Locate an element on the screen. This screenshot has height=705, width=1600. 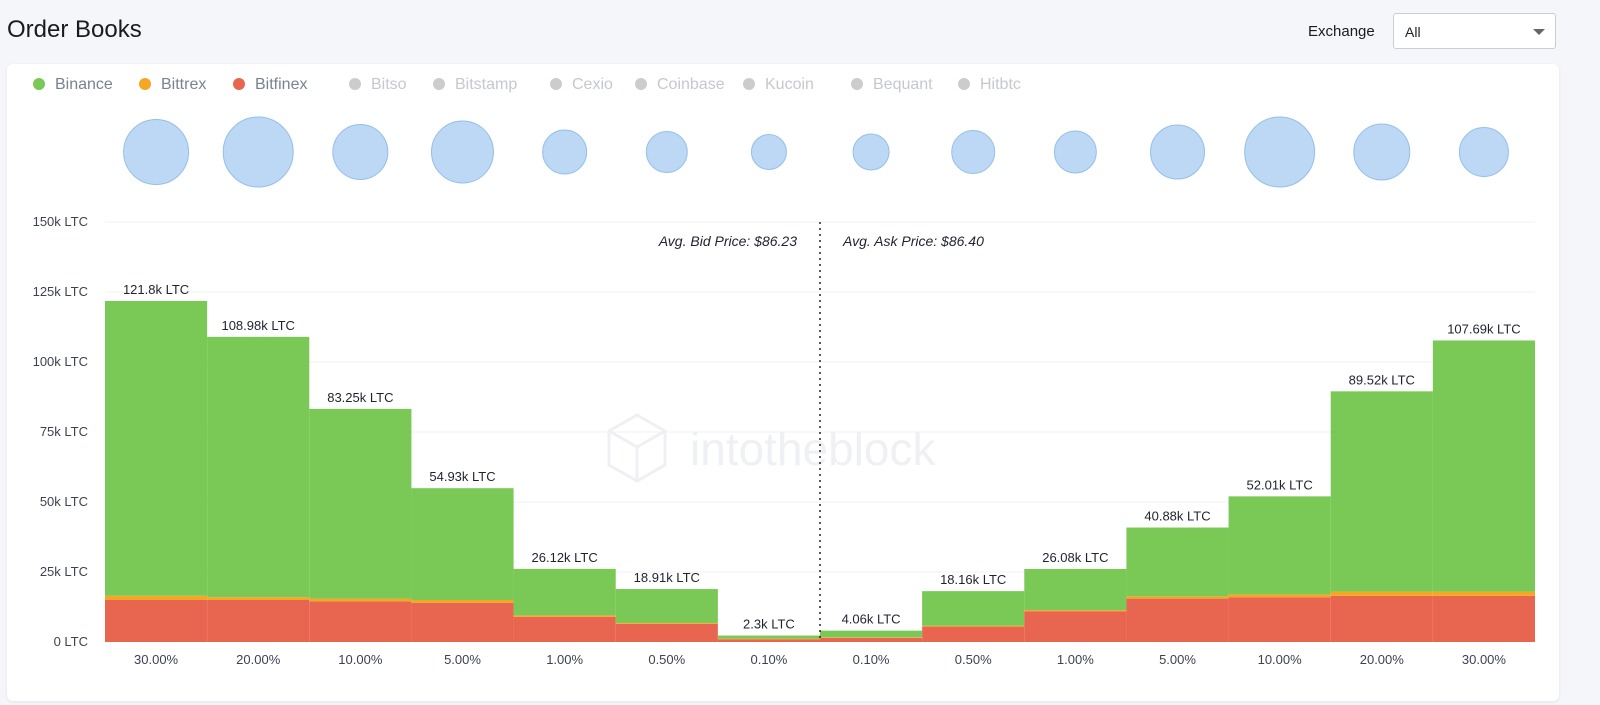
legend-item-coinbase: Coinbase is located at coordinates (680, 85).